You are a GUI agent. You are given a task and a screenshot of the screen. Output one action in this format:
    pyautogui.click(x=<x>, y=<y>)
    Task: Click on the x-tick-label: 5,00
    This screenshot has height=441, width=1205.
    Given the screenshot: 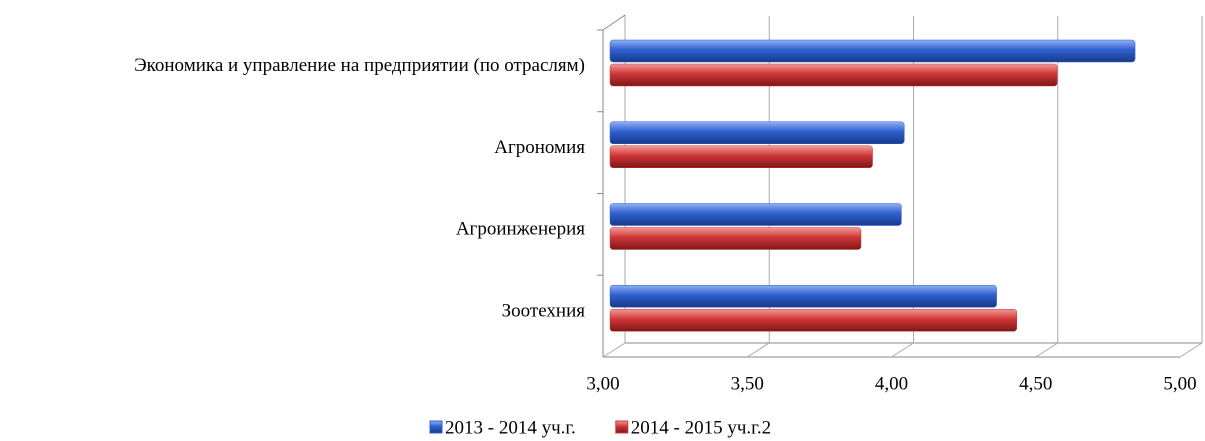 What is the action you would take?
    pyautogui.click(x=1179, y=383)
    